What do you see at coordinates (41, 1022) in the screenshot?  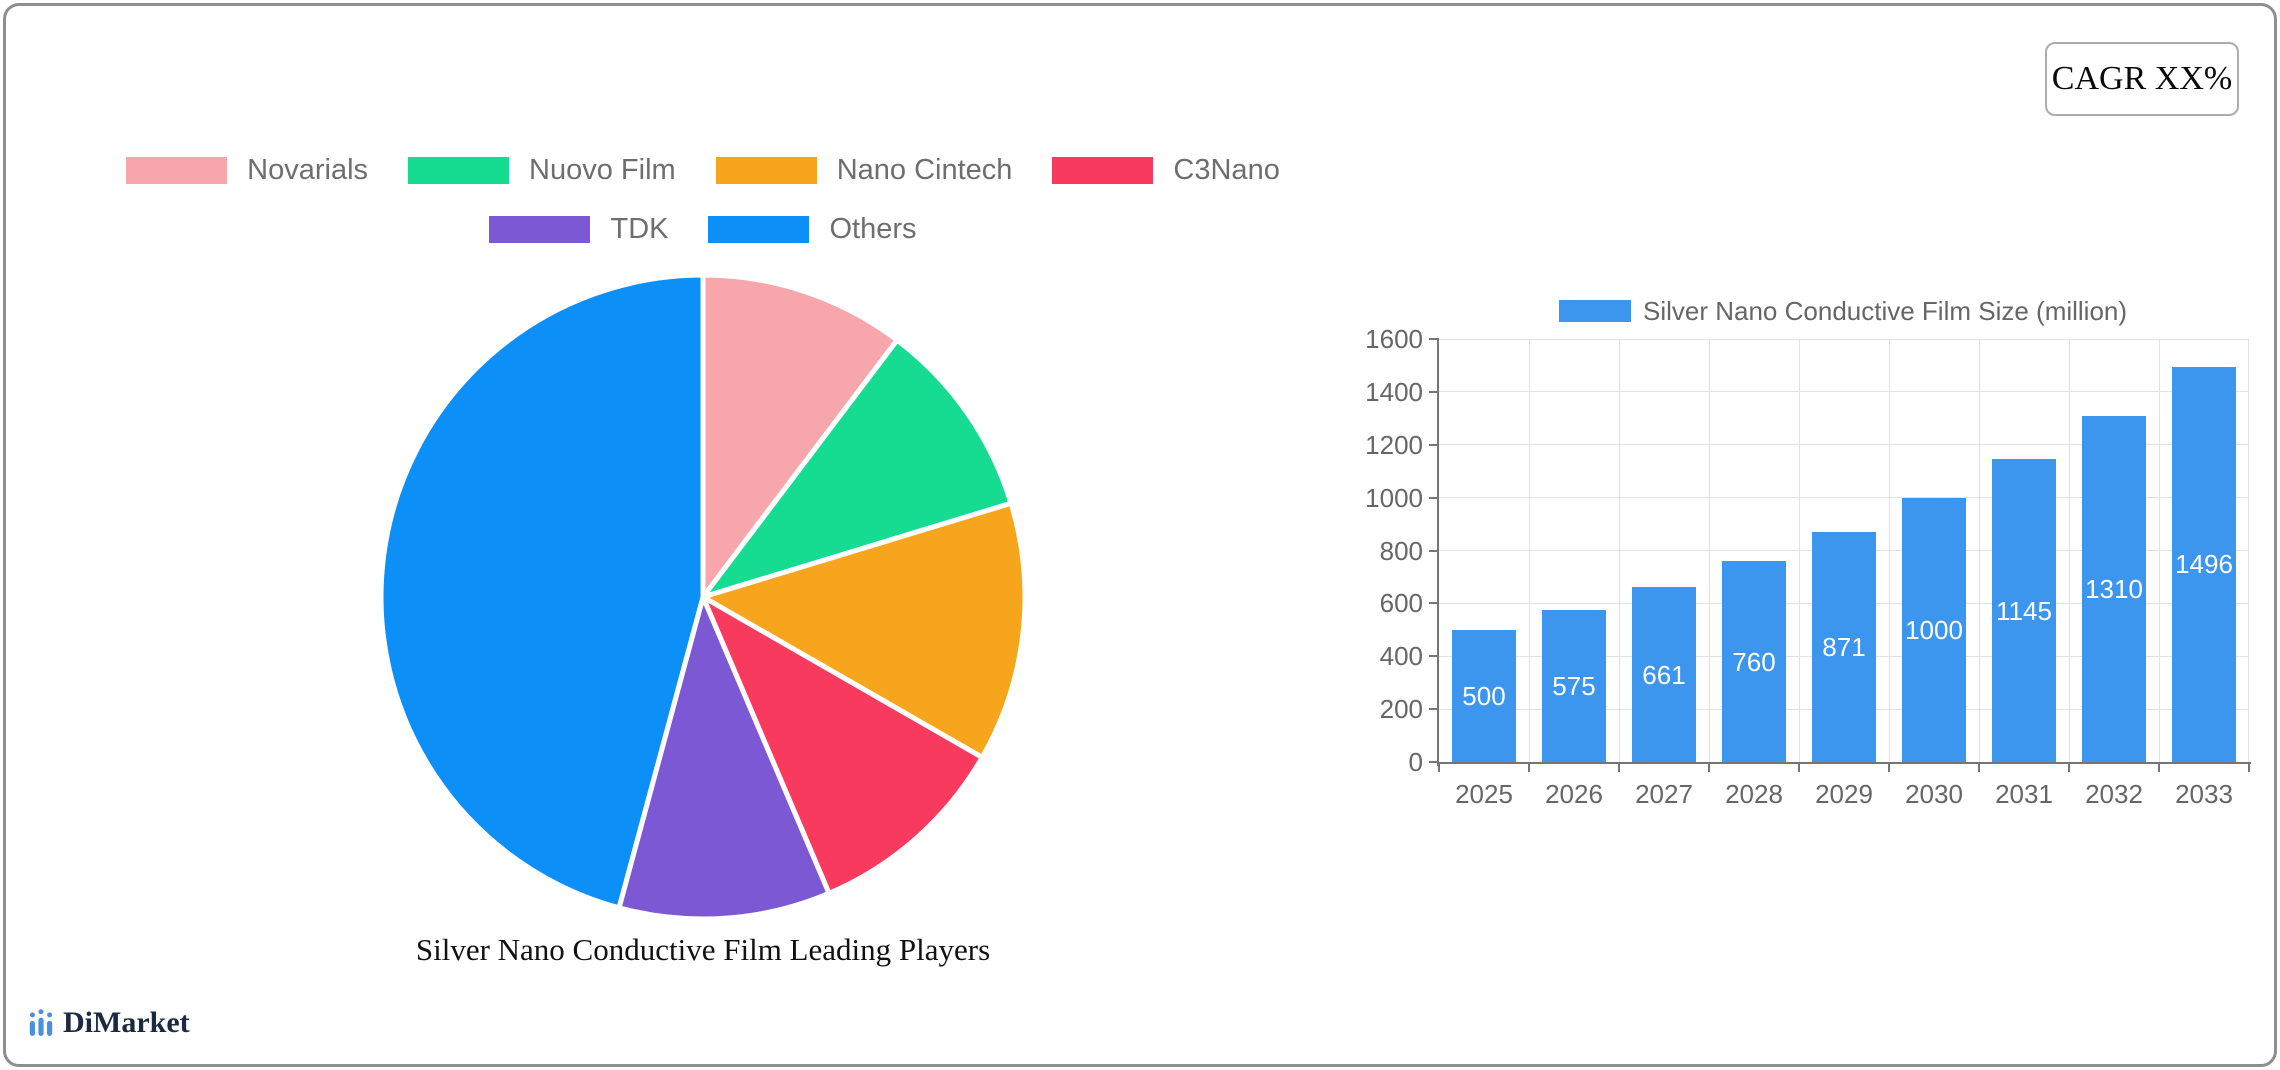 I see `bar-chart-logo-icon` at bounding box center [41, 1022].